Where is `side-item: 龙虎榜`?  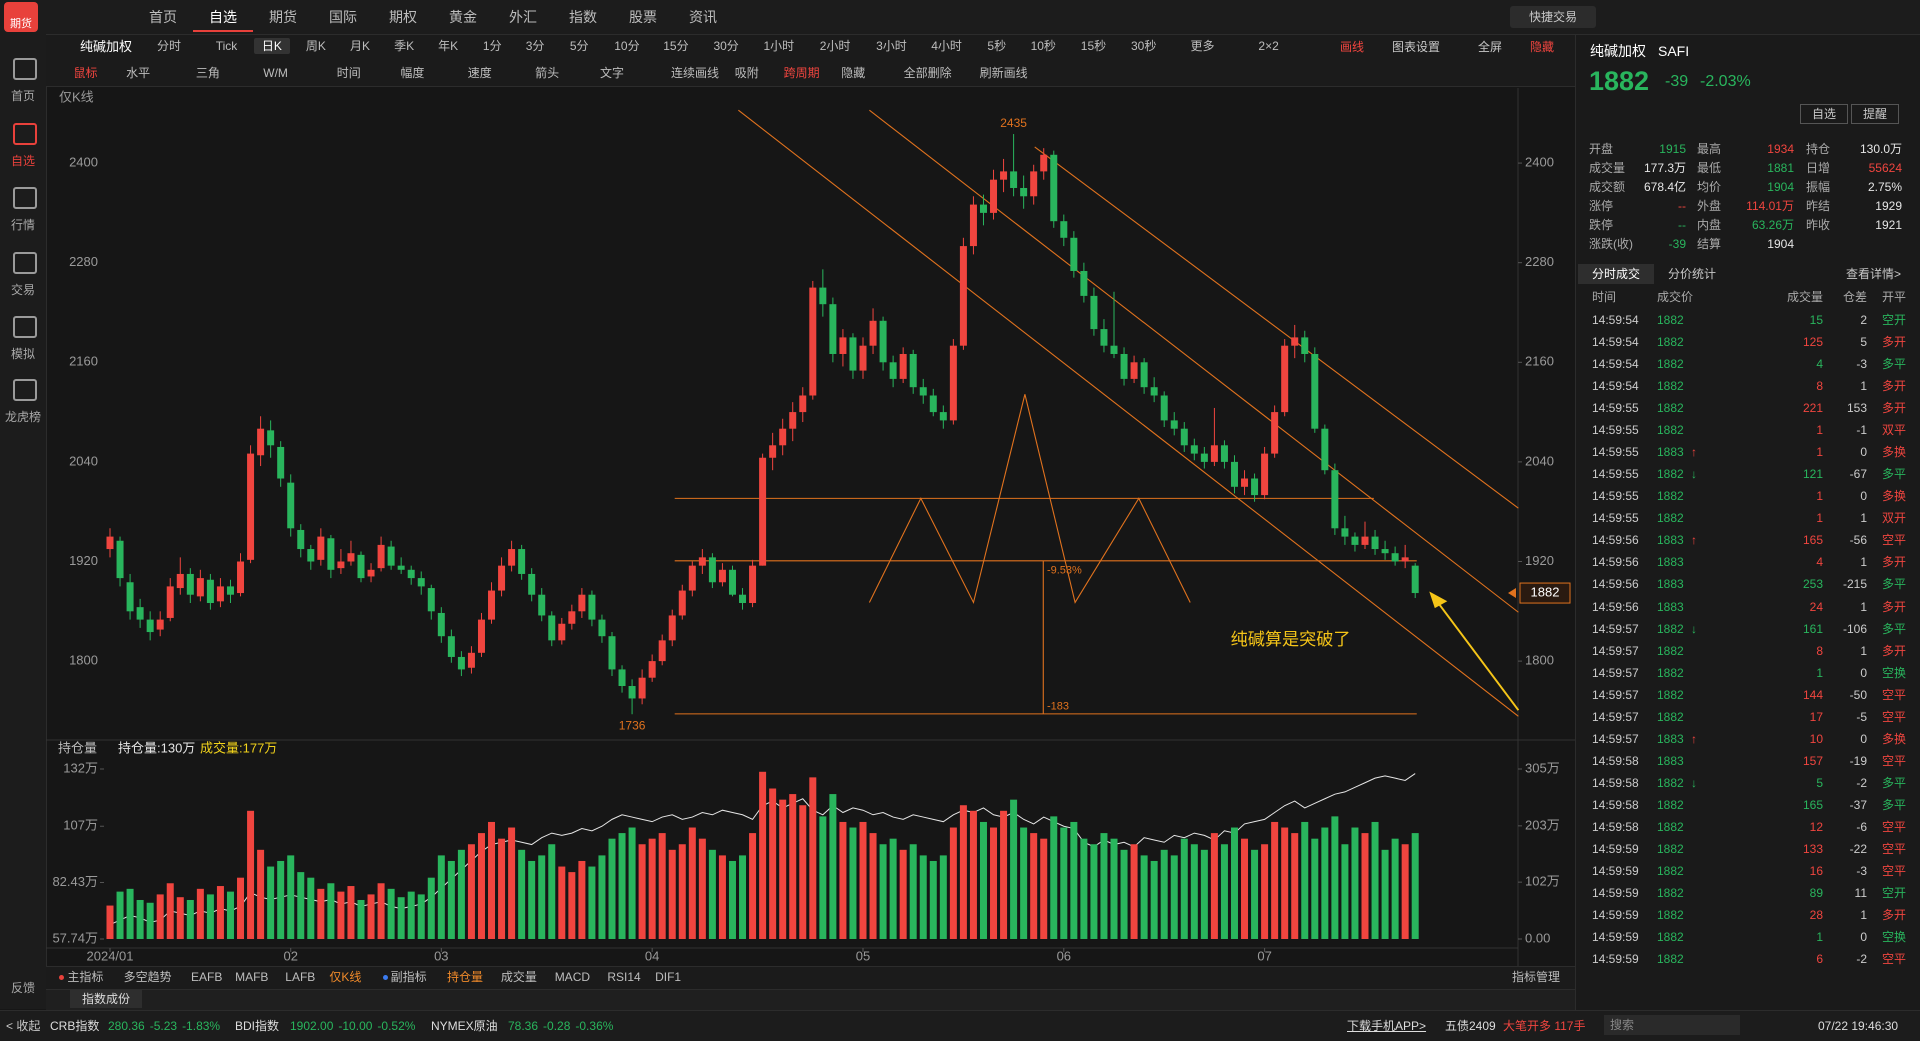
side-item: 龙虎榜 is located at coordinates (22, 417).